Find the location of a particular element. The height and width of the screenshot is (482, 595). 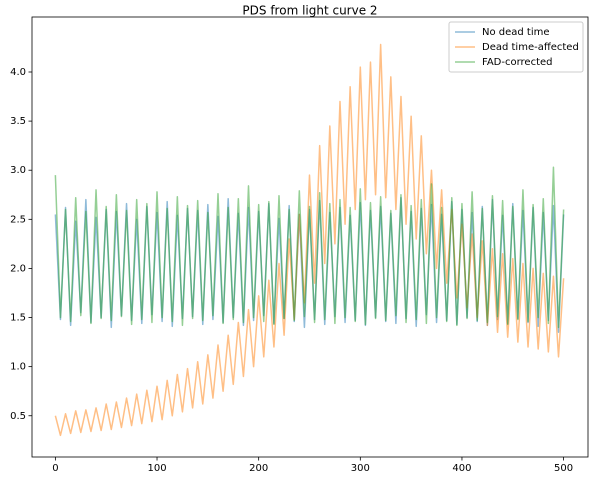

chart-title: PDS from light curve 2 is located at coordinates (309, 11).